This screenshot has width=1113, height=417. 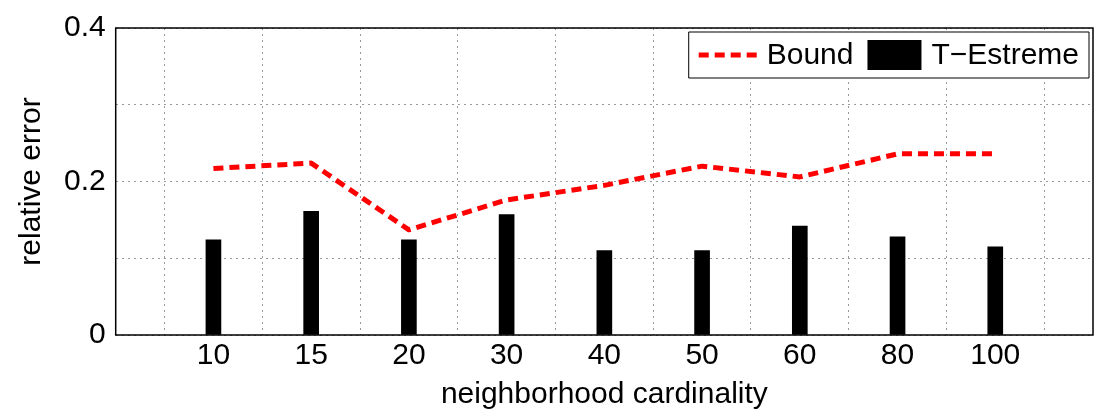 What do you see at coordinates (84, 179) in the screenshot?
I see `y-tick-label: 0.2` at bounding box center [84, 179].